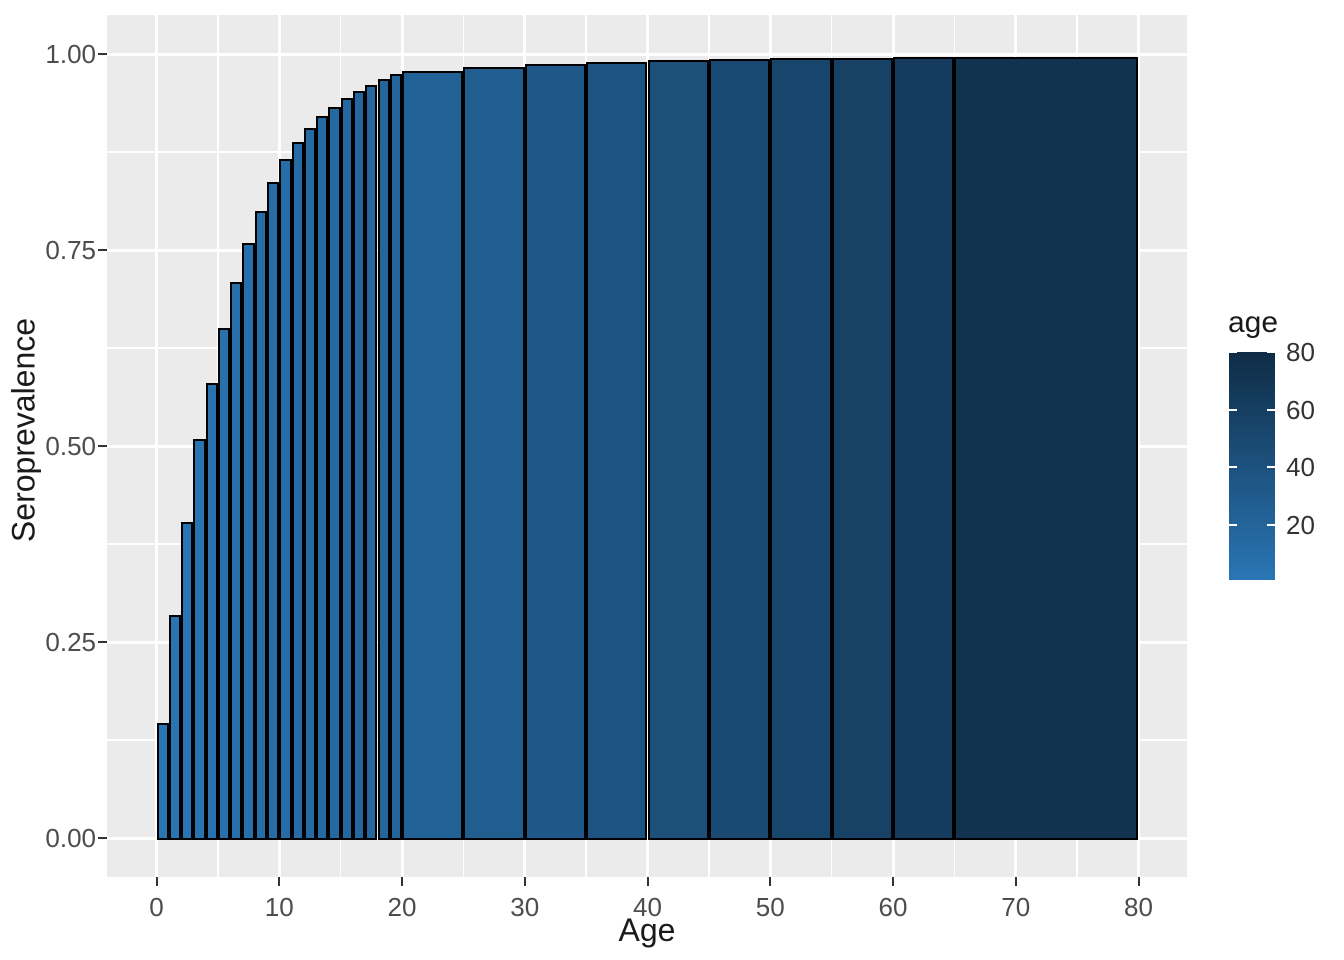 This screenshot has height=960, width=1344. Describe the element at coordinates (402, 907) in the screenshot. I see `x-tick-label: 20` at that location.